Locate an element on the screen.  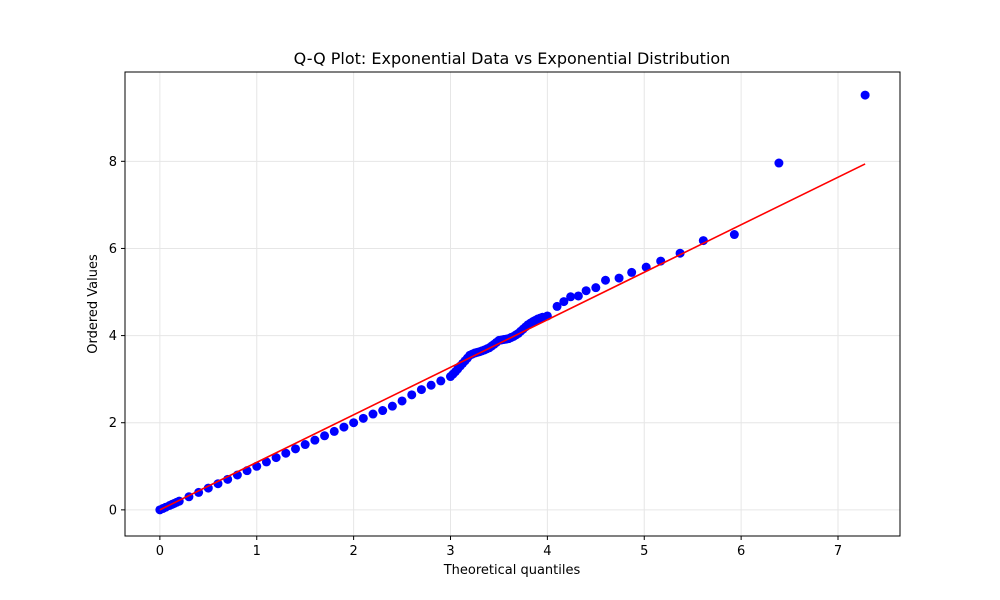
x-tick-label: 0 is located at coordinates (160, 551).